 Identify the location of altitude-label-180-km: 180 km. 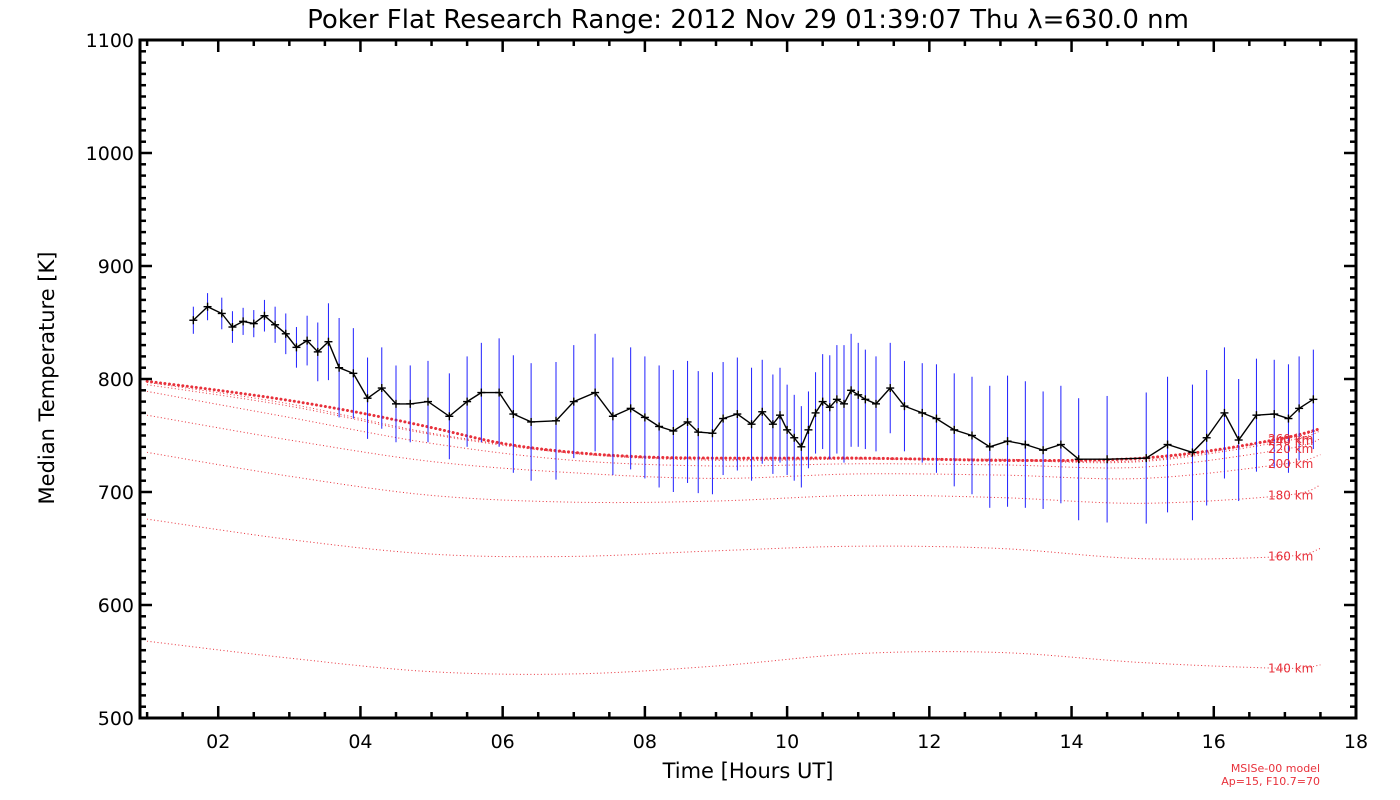
(1290, 495).